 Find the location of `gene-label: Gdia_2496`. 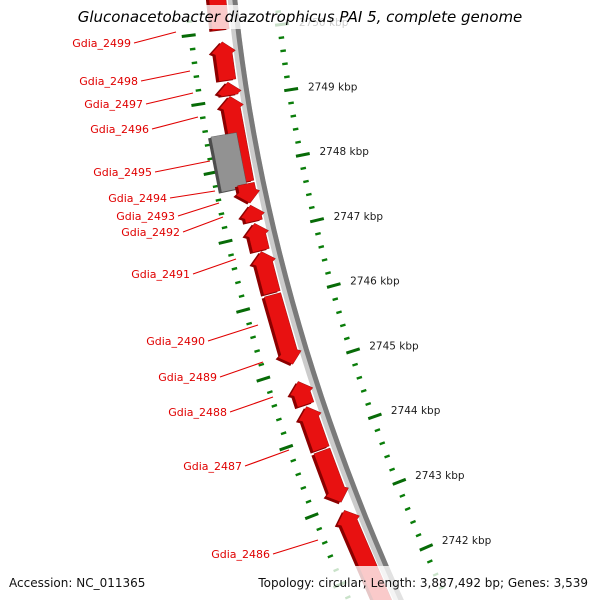

gene-label: Gdia_2496 is located at coordinates (119, 129).